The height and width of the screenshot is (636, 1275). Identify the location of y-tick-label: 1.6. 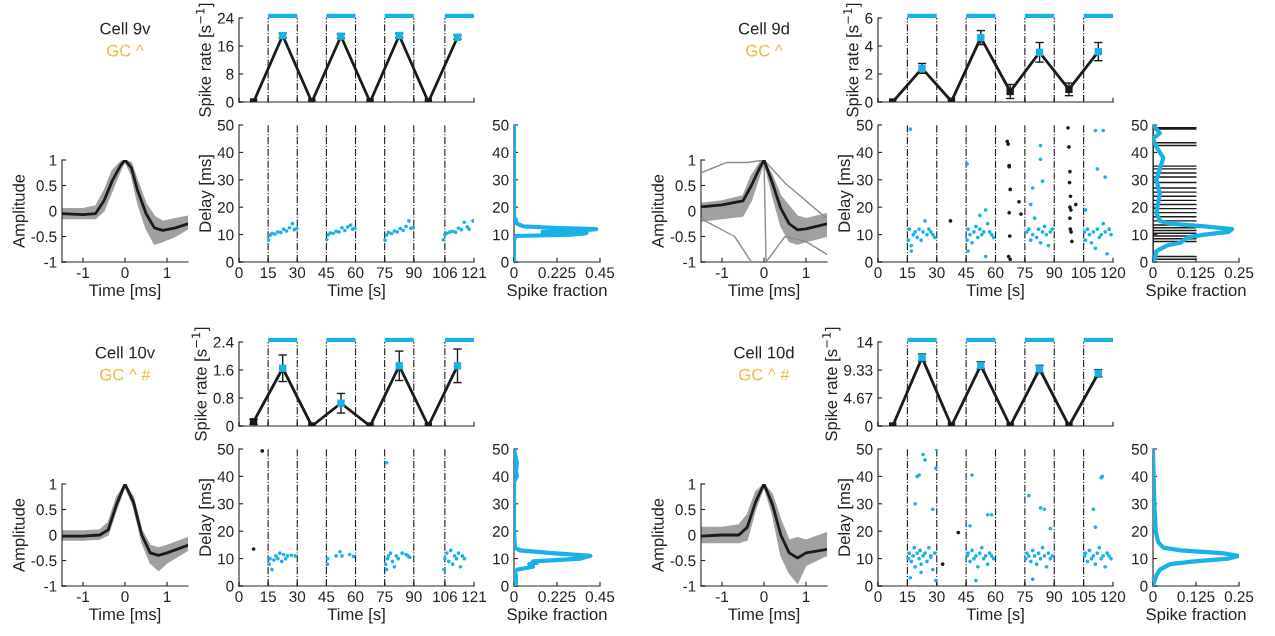
(224, 370).